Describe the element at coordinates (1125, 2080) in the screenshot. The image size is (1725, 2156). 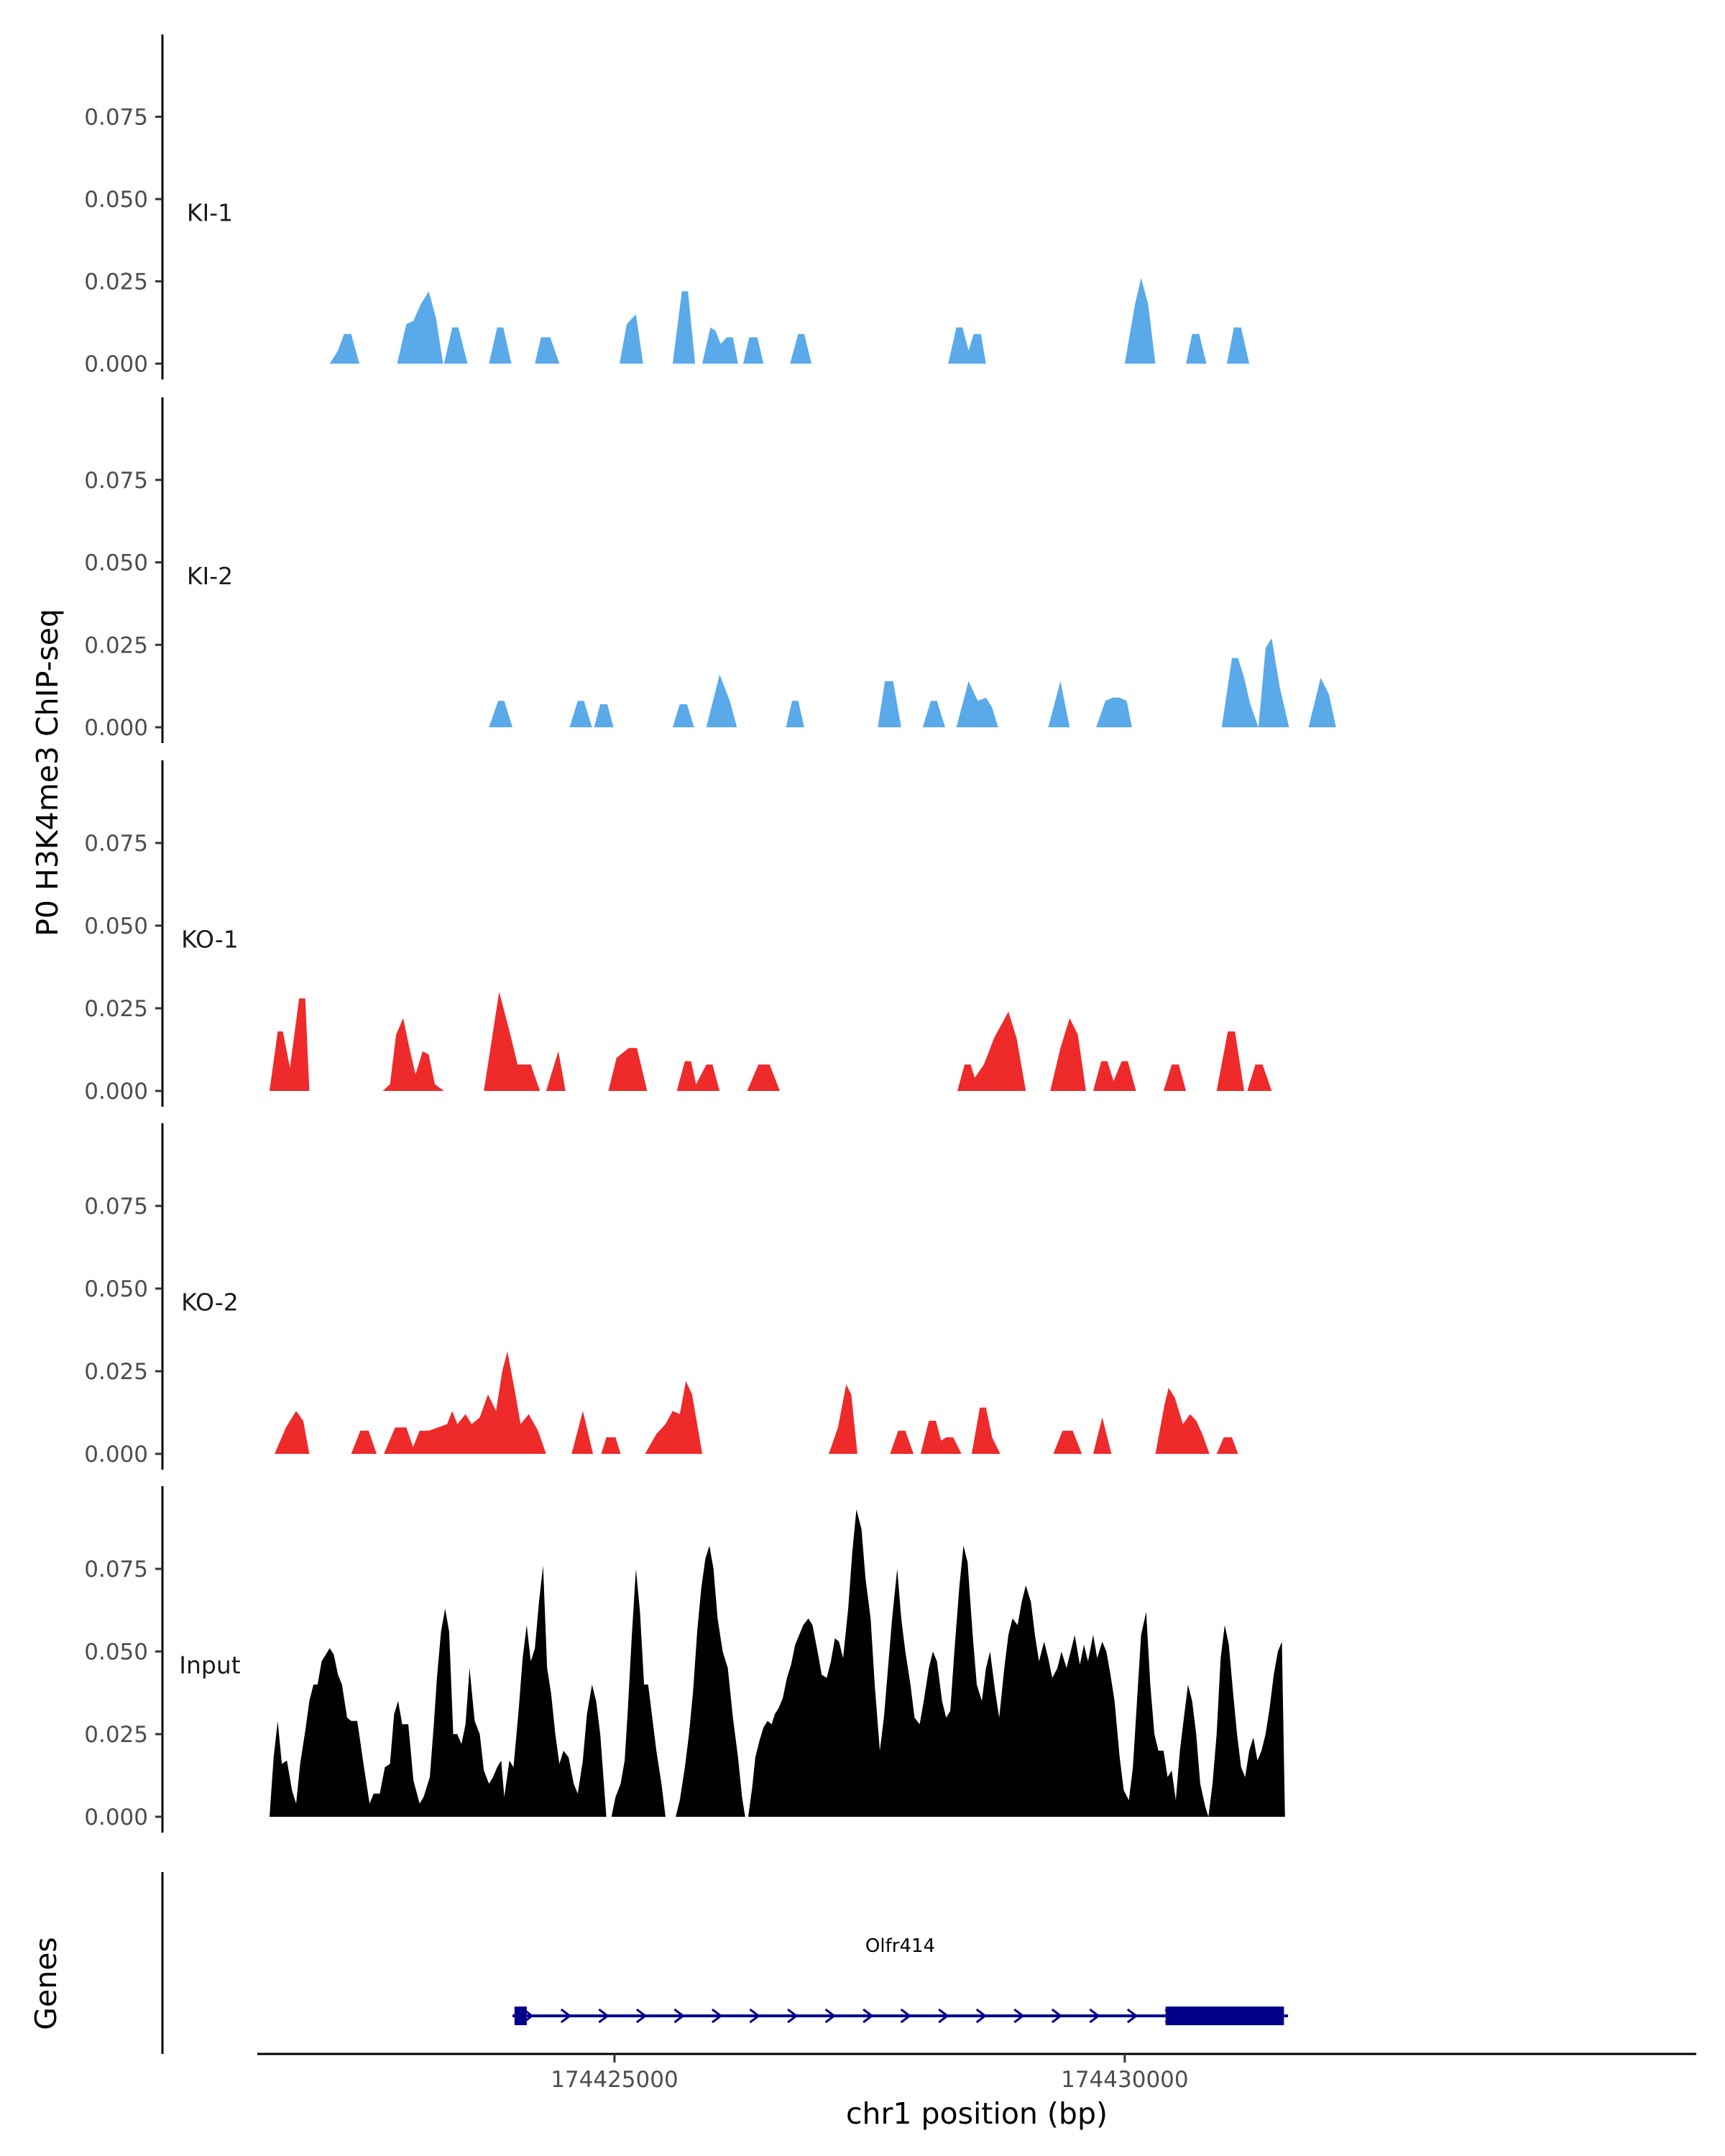
I see `x-tick-label: 174430000` at that location.